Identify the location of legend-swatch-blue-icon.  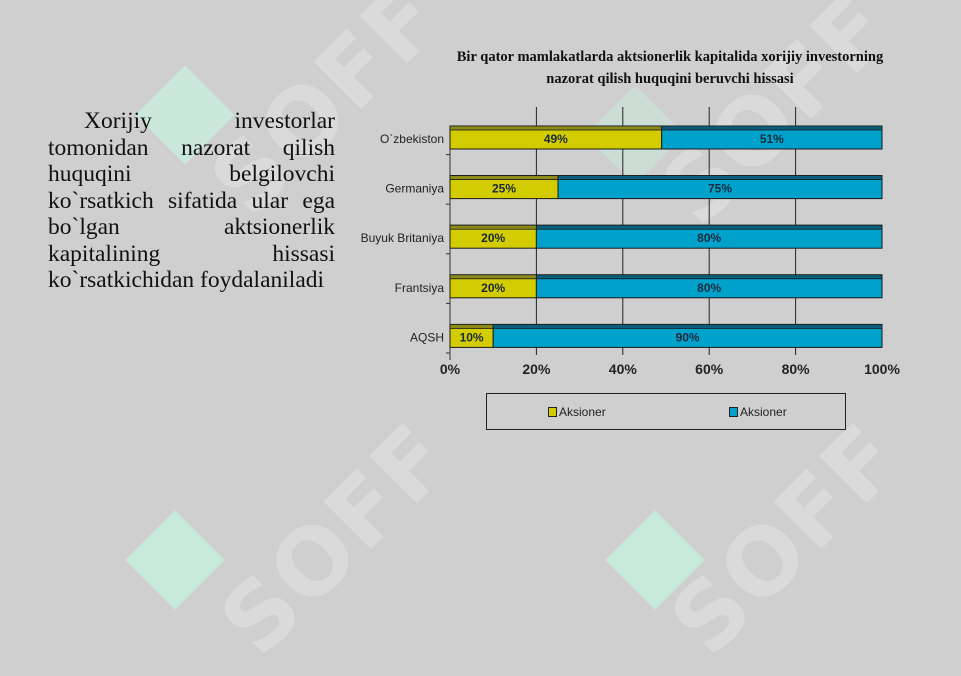
(733, 412).